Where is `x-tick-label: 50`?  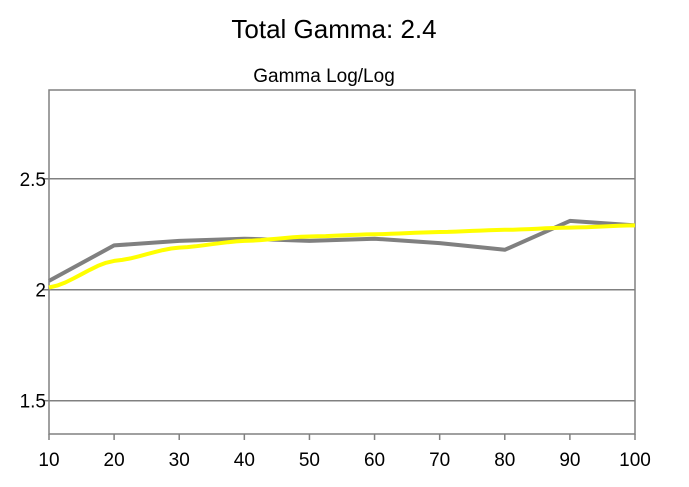
x-tick-label: 50 is located at coordinates (309, 460).